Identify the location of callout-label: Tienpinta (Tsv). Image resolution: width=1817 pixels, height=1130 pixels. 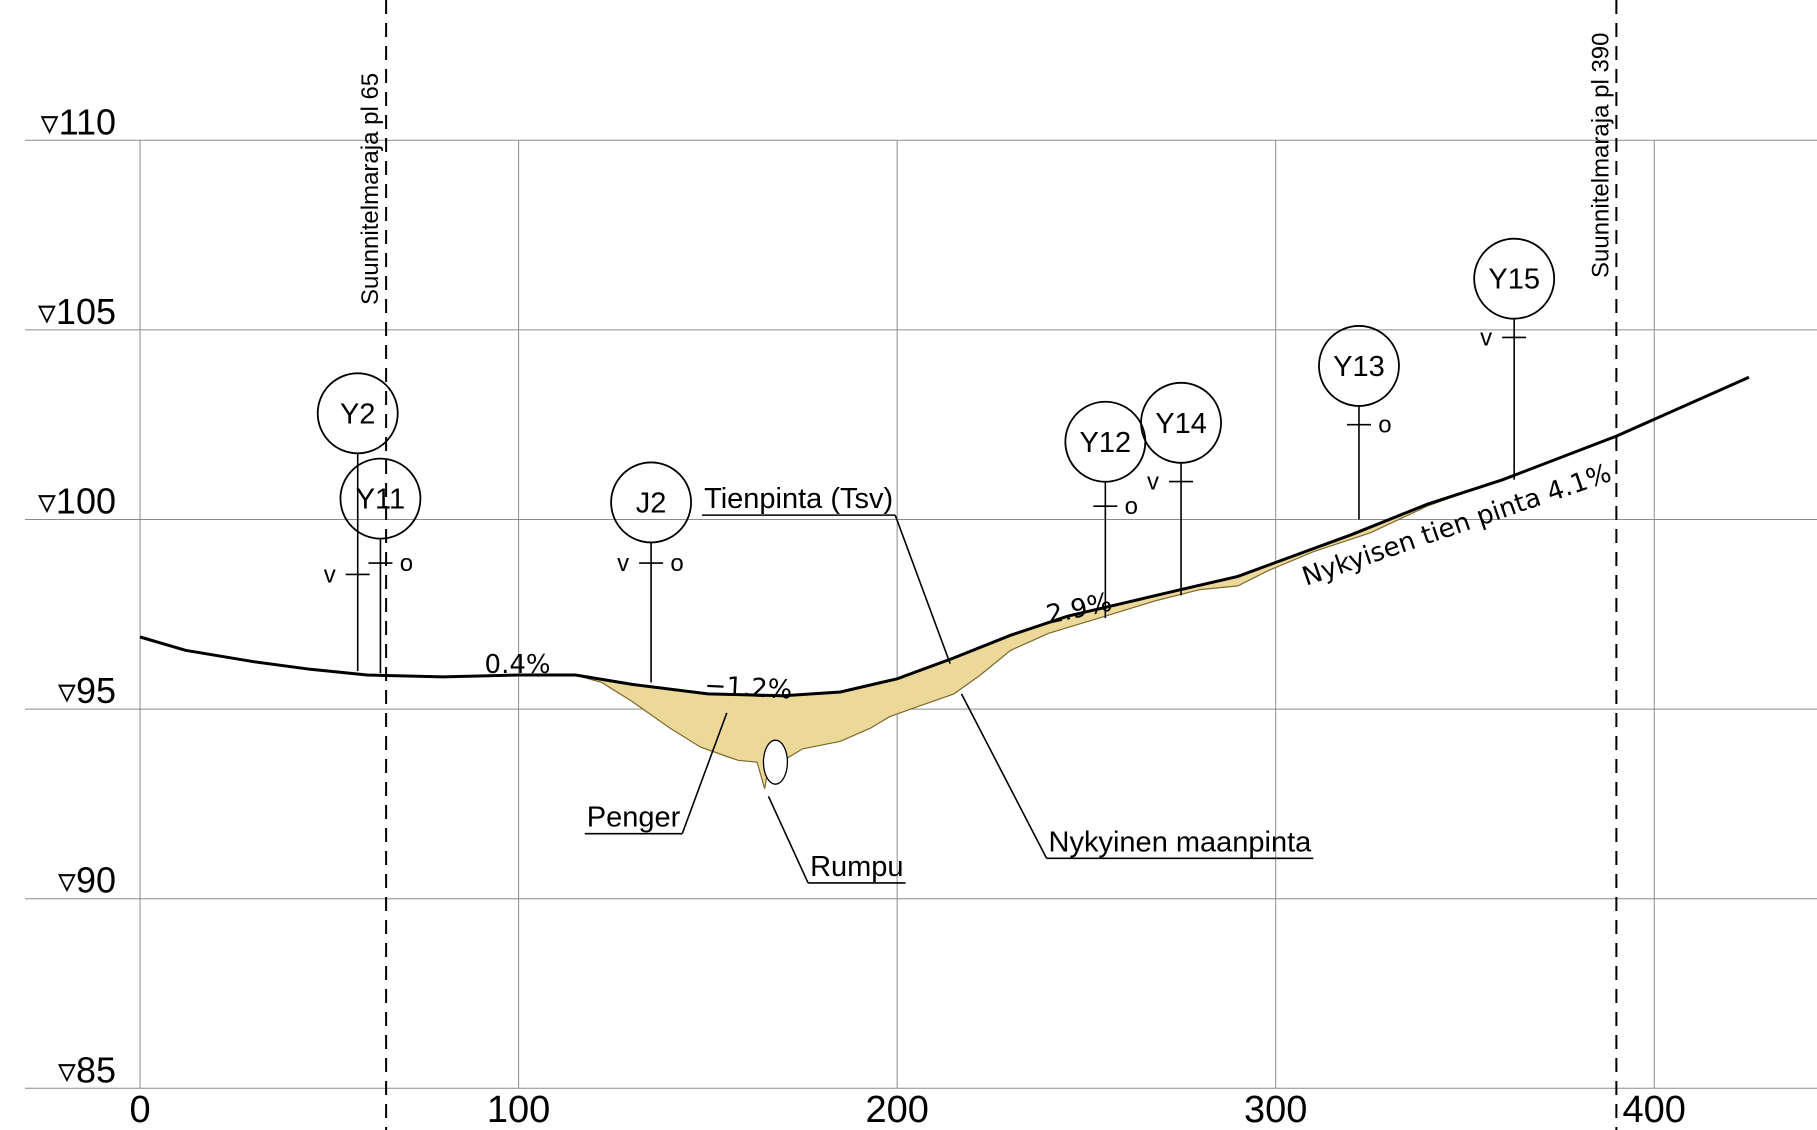
(798, 499).